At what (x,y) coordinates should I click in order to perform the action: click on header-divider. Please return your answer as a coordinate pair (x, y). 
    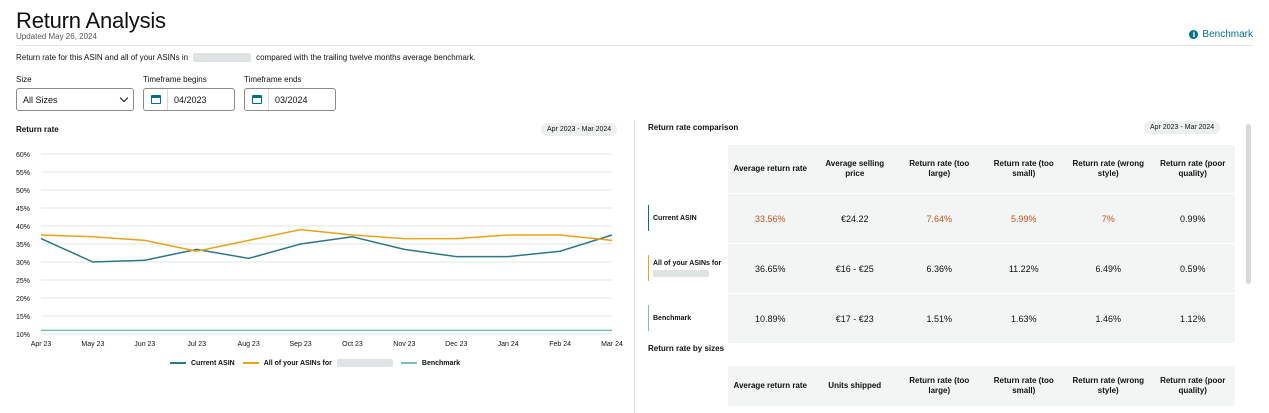
    Looking at the image, I should click on (634, 45).